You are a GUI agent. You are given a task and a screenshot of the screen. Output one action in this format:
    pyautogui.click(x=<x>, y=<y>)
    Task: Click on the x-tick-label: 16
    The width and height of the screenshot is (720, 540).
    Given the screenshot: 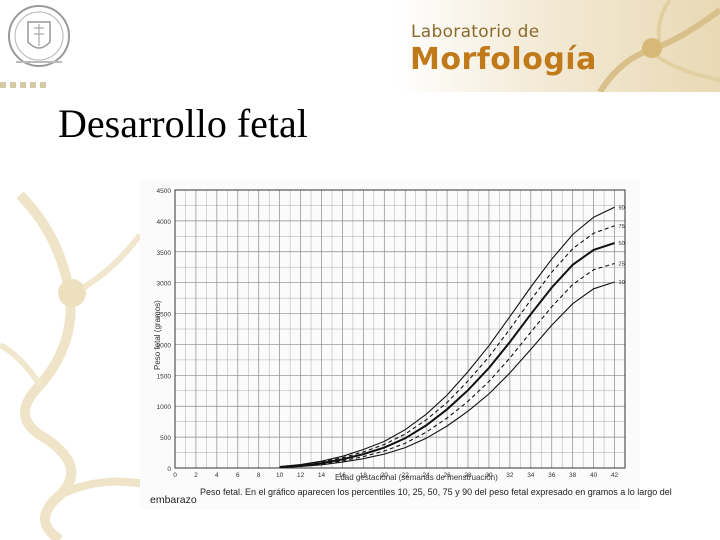 What is the action you would take?
    pyautogui.click(x=343, y=475)
    